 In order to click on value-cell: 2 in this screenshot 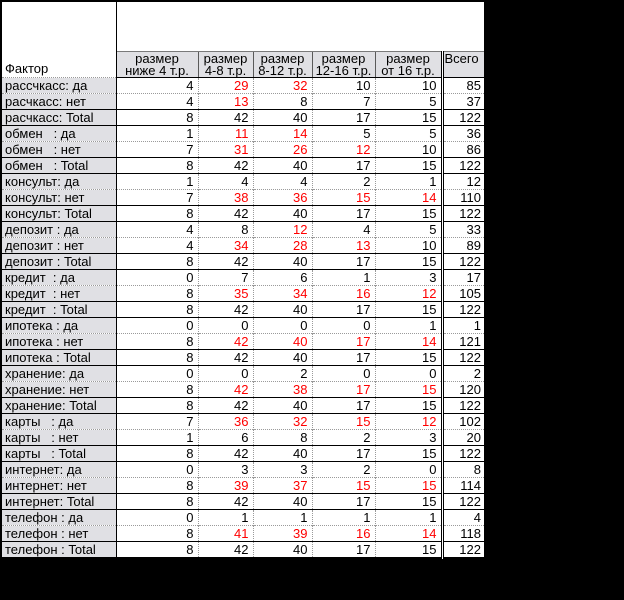, I will do `click(343, 180)`.